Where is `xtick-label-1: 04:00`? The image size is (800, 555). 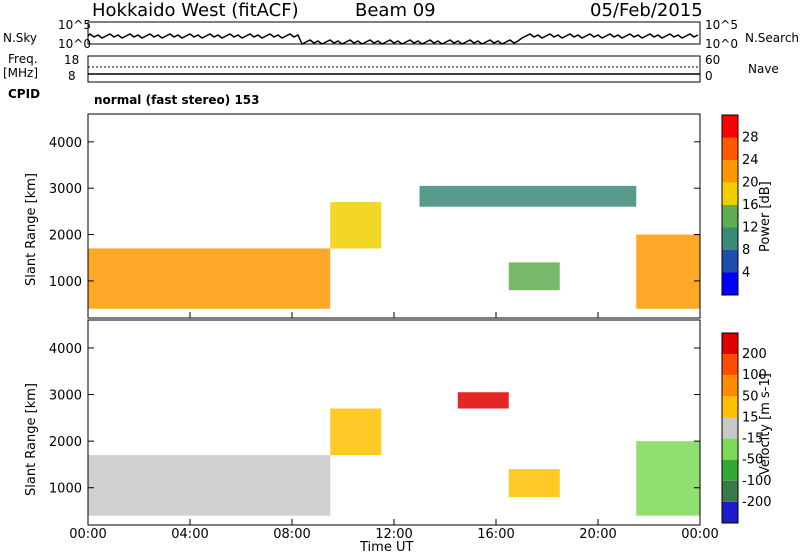 xtick-label-1: 04:00 is located at coordinates (189, 534).